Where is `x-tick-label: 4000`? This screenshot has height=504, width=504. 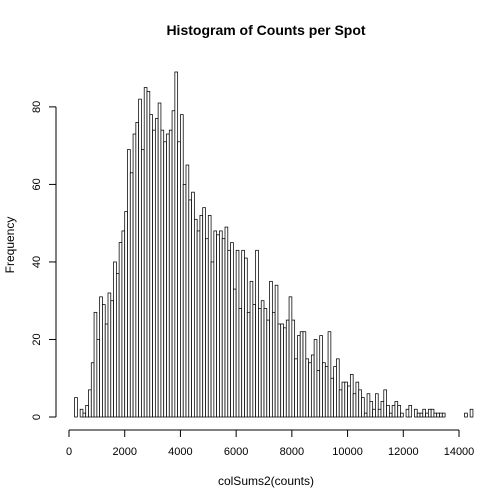
x-tick-label: 4000 is located at coordinates (180, 452).